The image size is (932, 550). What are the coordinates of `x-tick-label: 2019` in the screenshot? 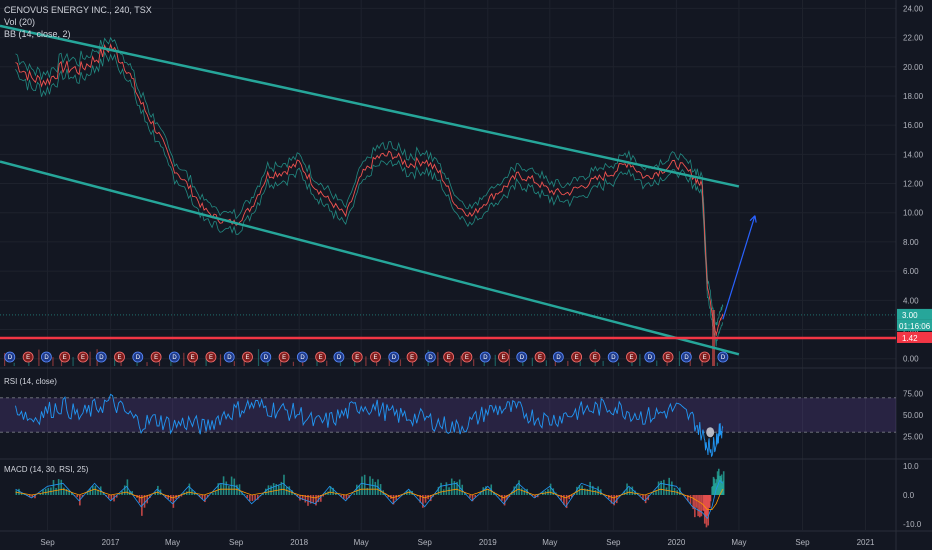 It's located at (488, 542).